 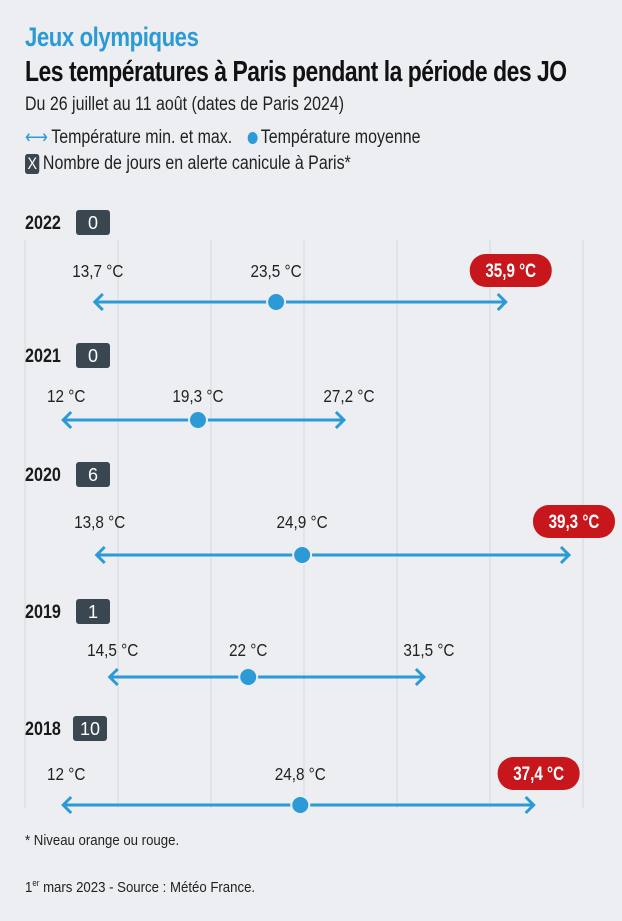 What do you see at coordinates (276, 271) in the screenshot?
I see `mean-label: 23,5 °C` at bounding box center [276, 271].